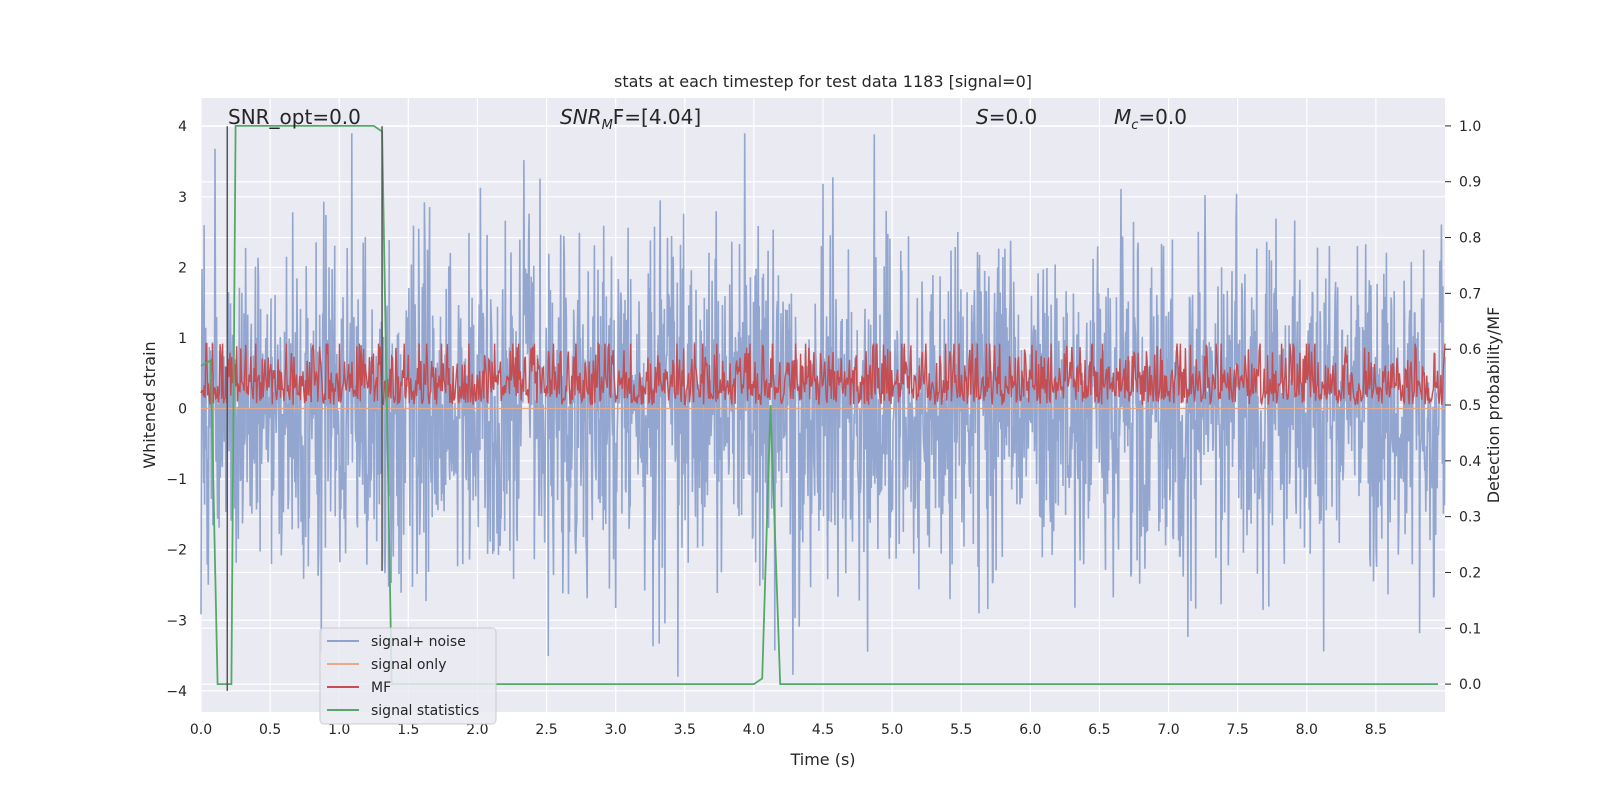 This screenshot has width=1600, height=800. What do you see at coordinates (182, 410) in the screenshot?
I see `y-tick-label: 0` at bounding box center [182, 410].